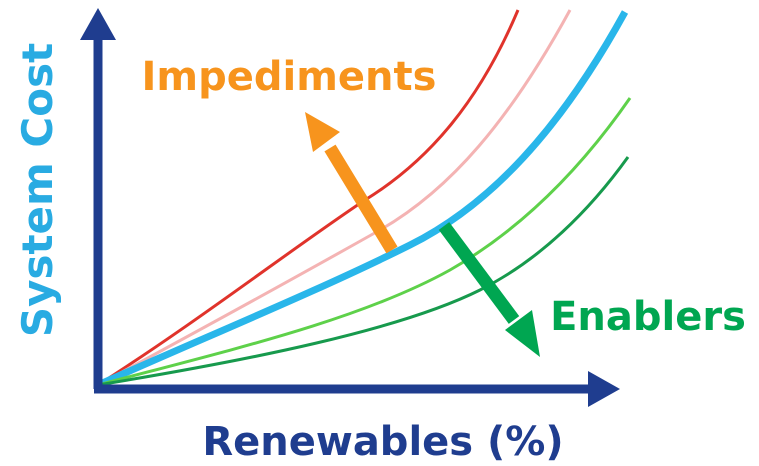 The image size is (759, 466). Describe the element at coordinates (382, 442) in the screenshot. I see `x-axis-label: Renewables (%)` at that location.